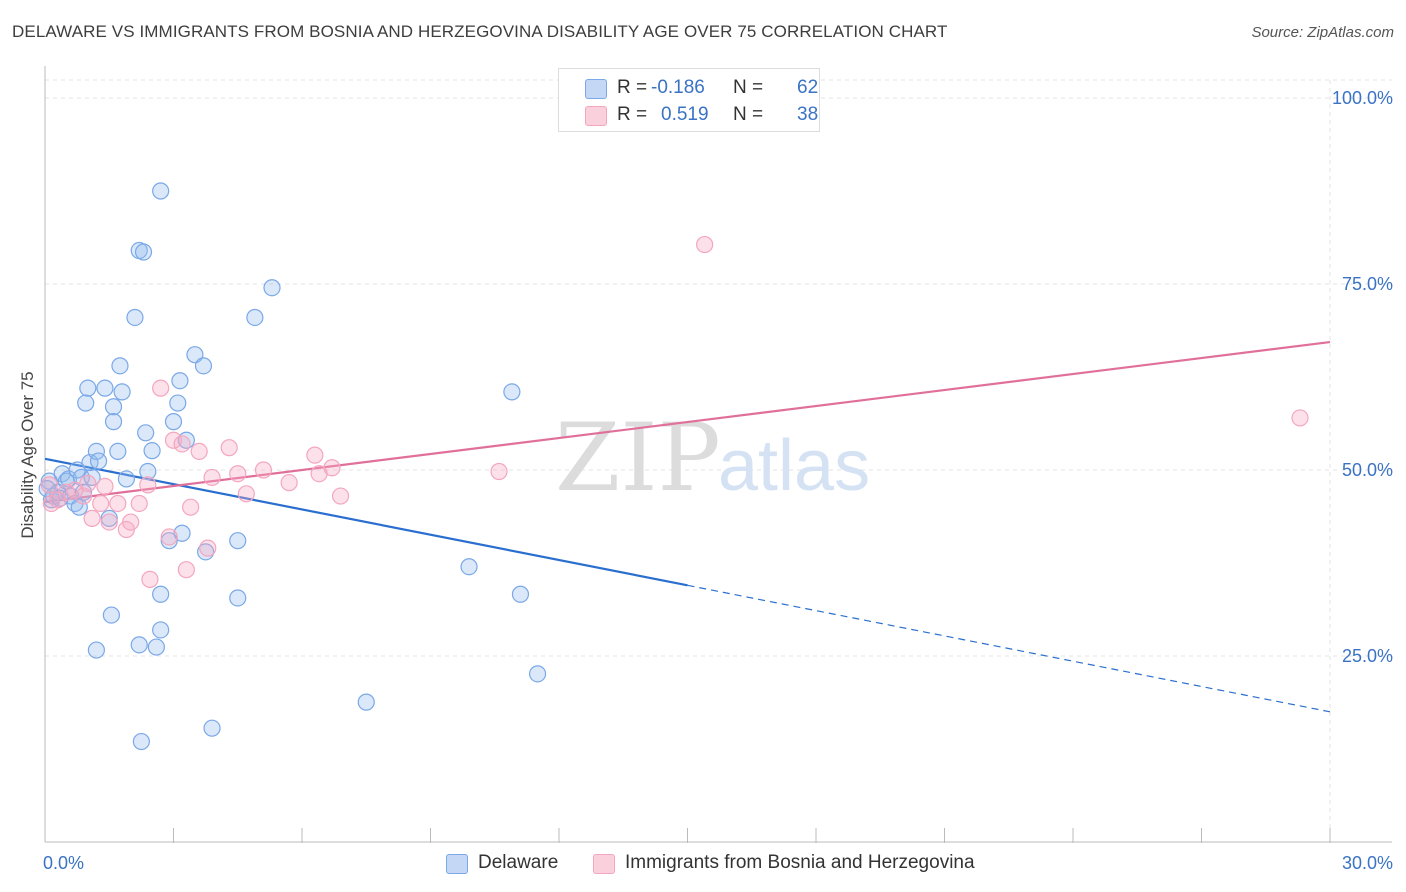 This screenshot has height=892, width=1406. What do you see at coordinates (1367, 284) in the screenshot?
I see `y-tick-label: 75.0%` at bounding box center [1367, 284].